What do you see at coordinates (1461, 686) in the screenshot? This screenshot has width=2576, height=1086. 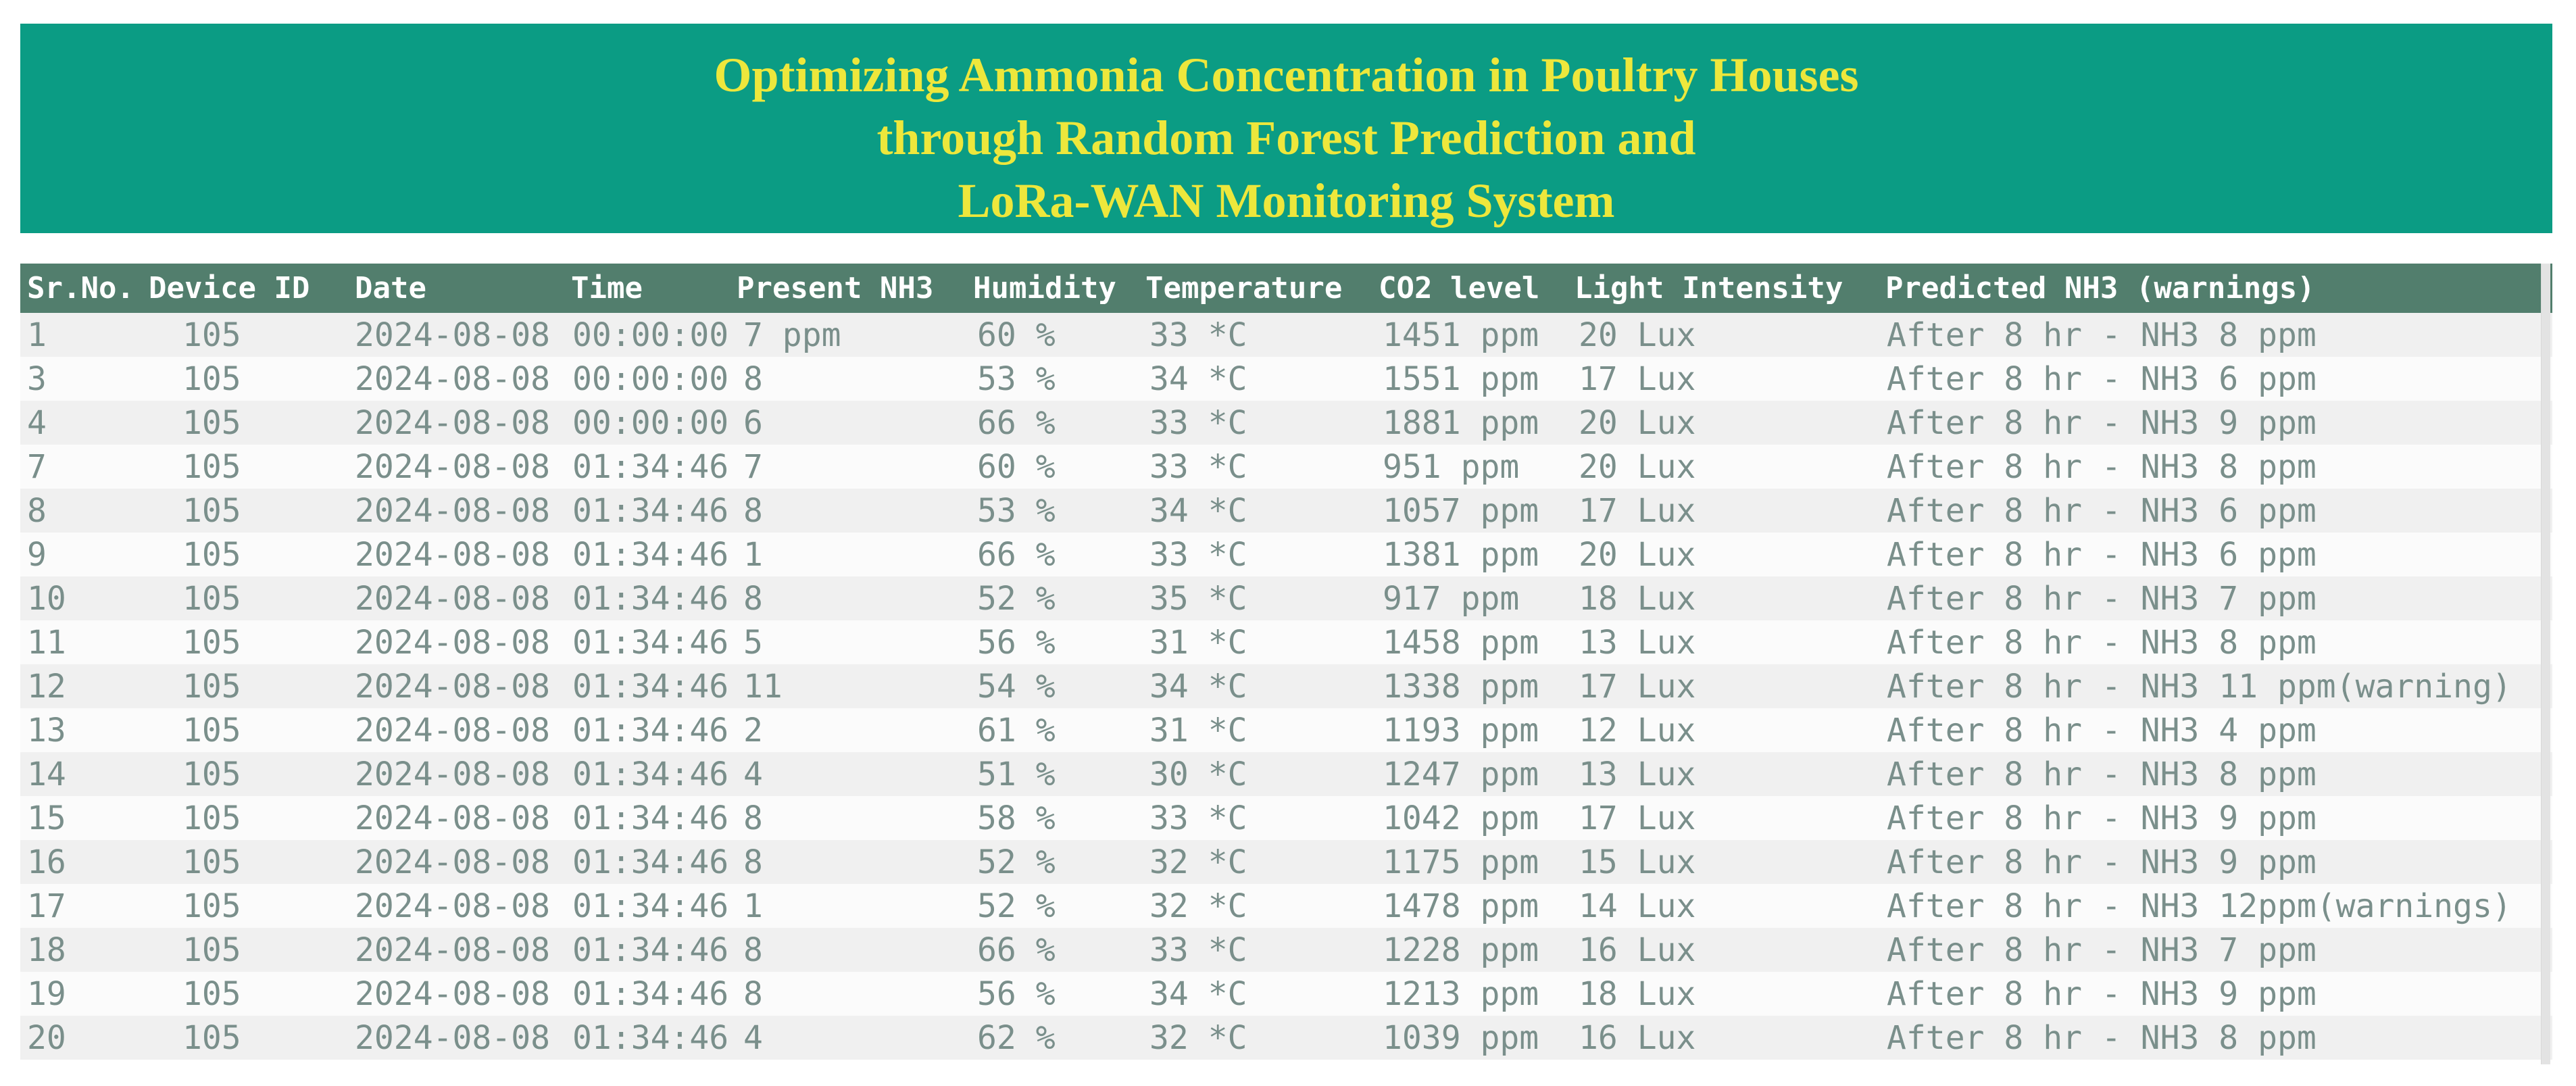 I see `cell-co2-level: 1338 ppm` at bounding box center [1461, 686].